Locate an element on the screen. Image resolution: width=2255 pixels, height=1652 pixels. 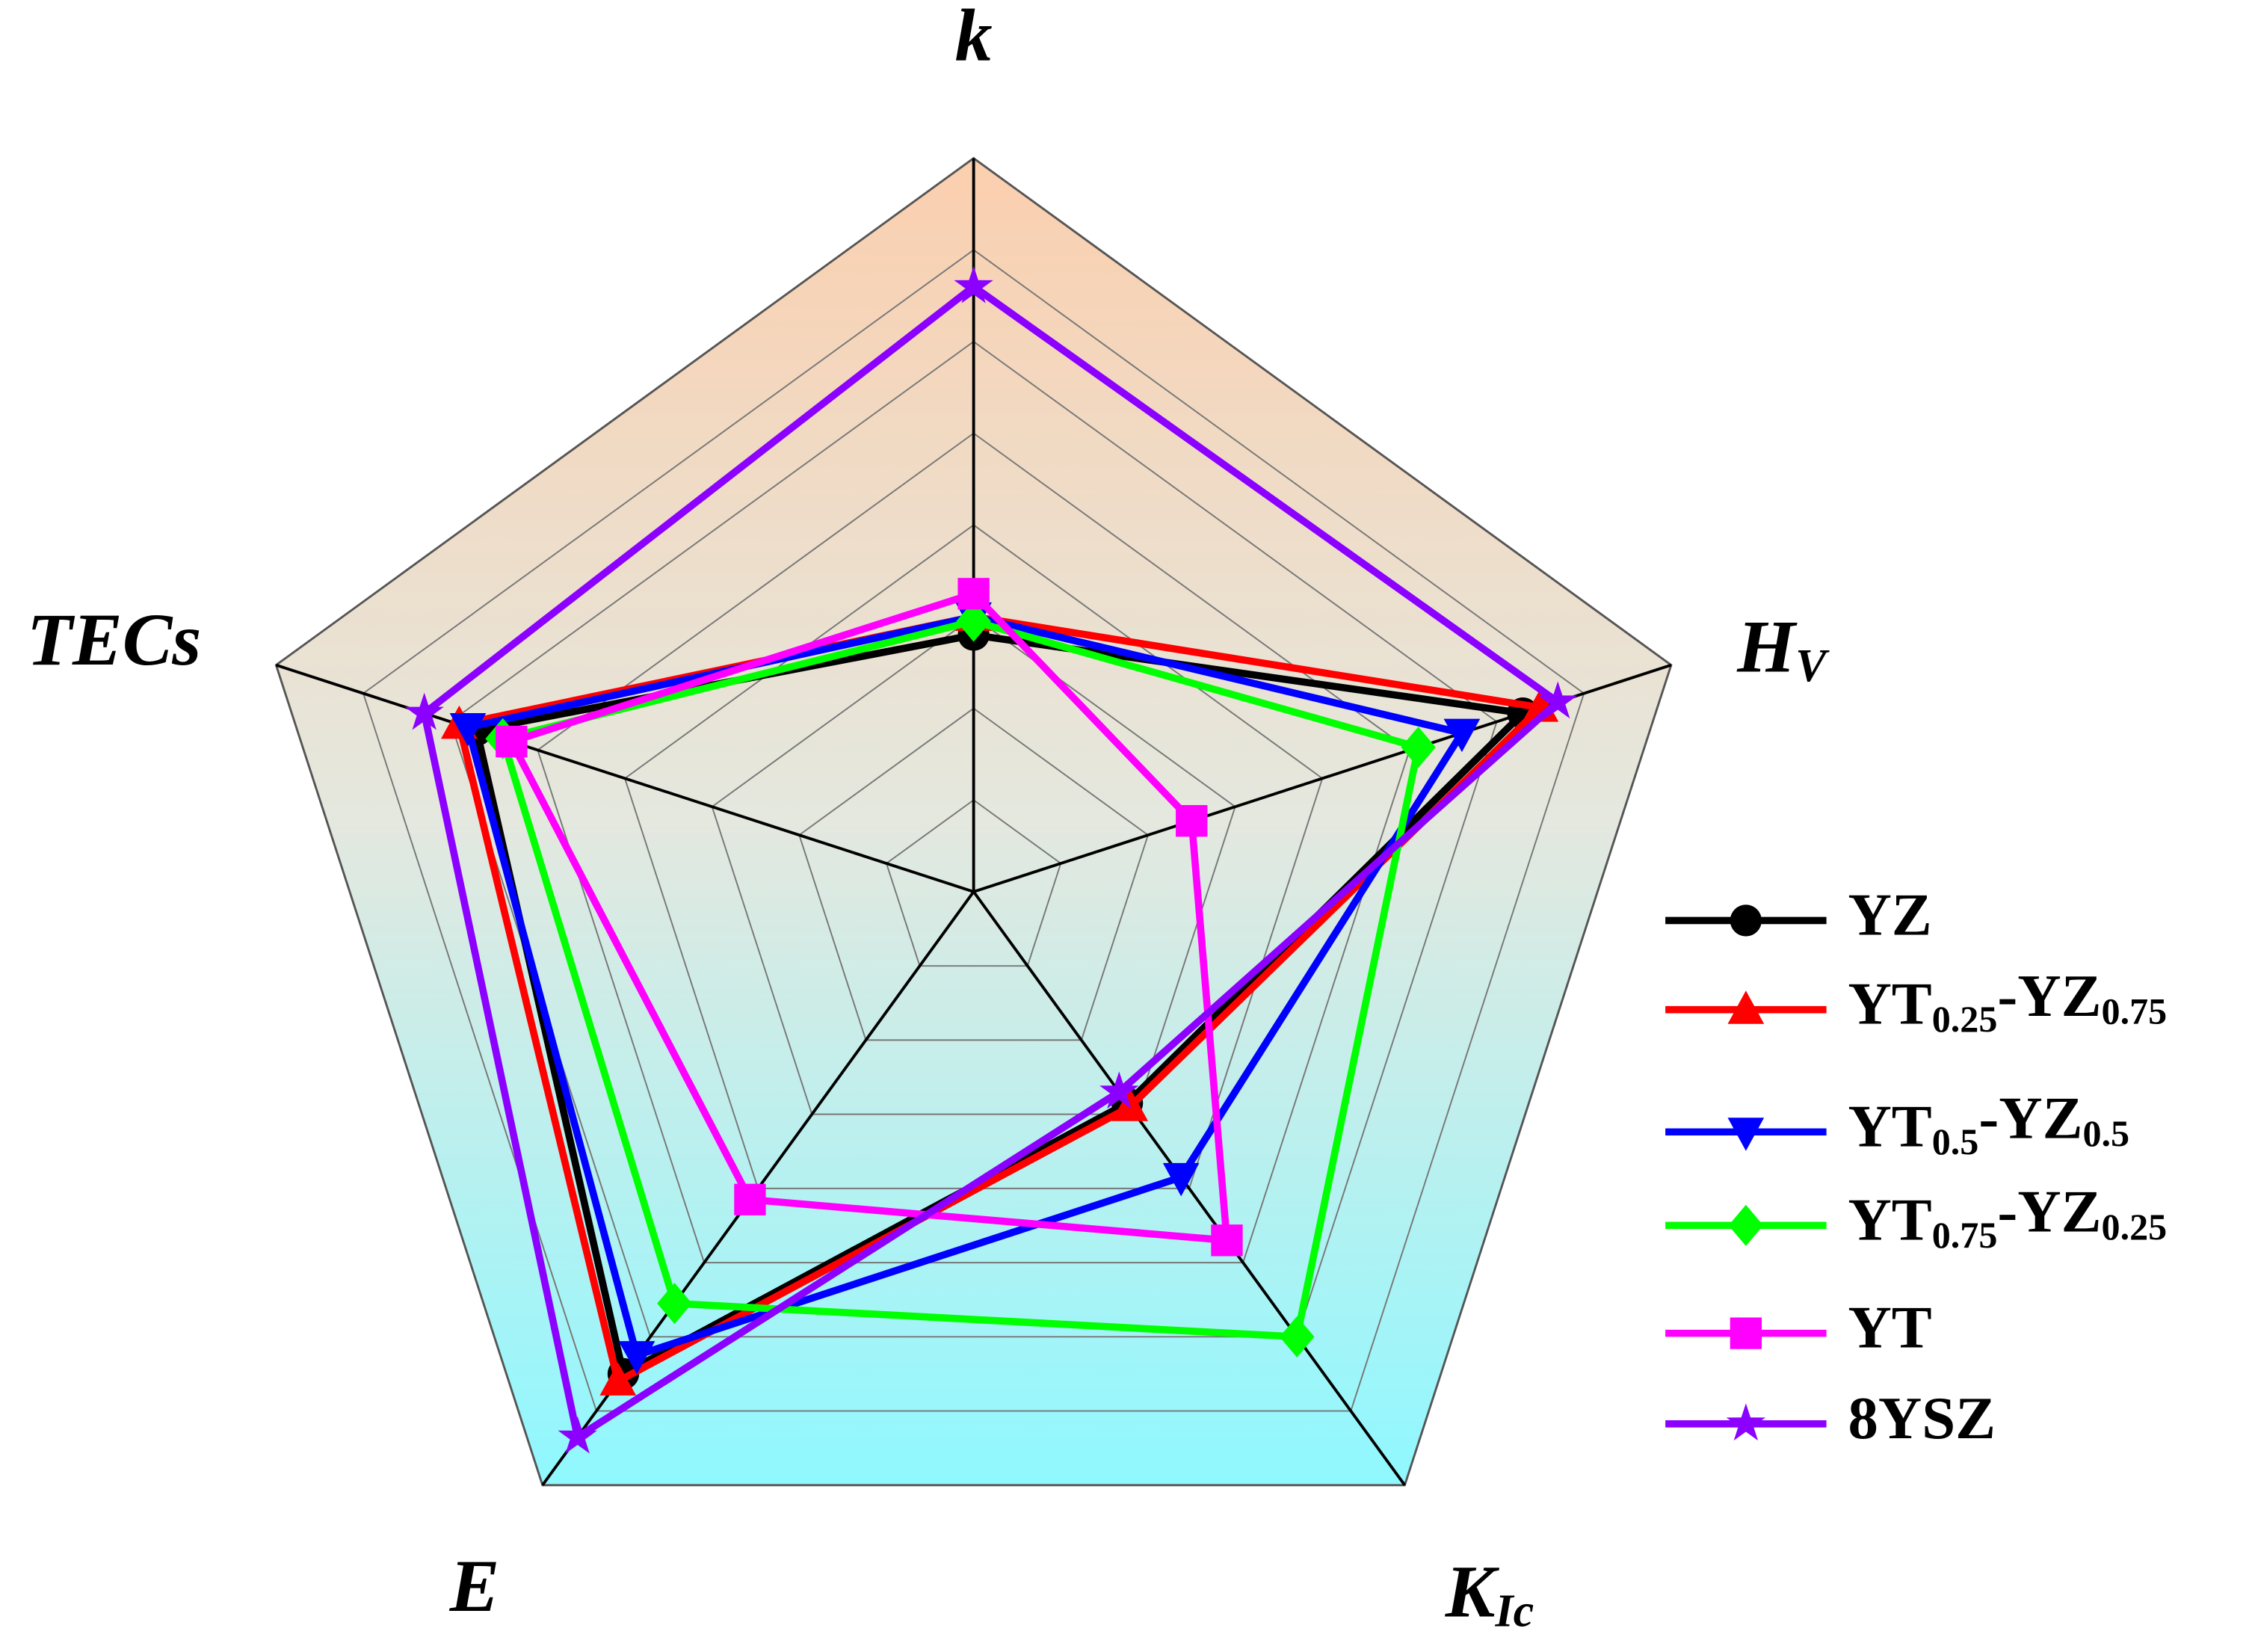
axis-label: TECs is located at coordinates (114, 639).